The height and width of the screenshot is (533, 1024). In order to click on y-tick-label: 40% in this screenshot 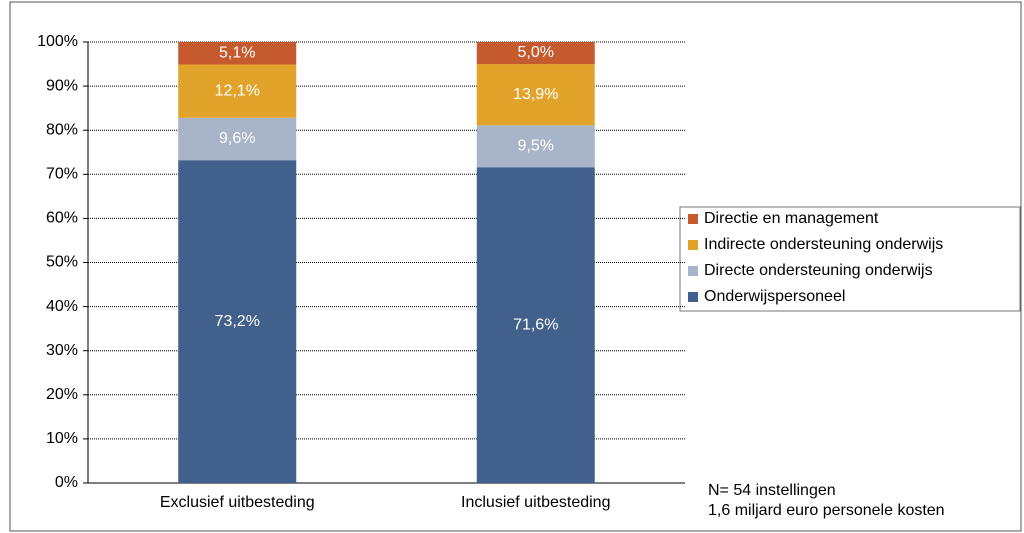, I will do `click(62, 306)`.